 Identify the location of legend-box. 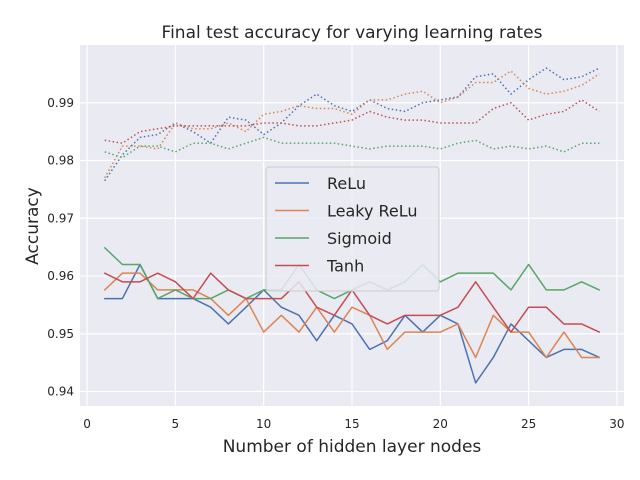
(352, 229).